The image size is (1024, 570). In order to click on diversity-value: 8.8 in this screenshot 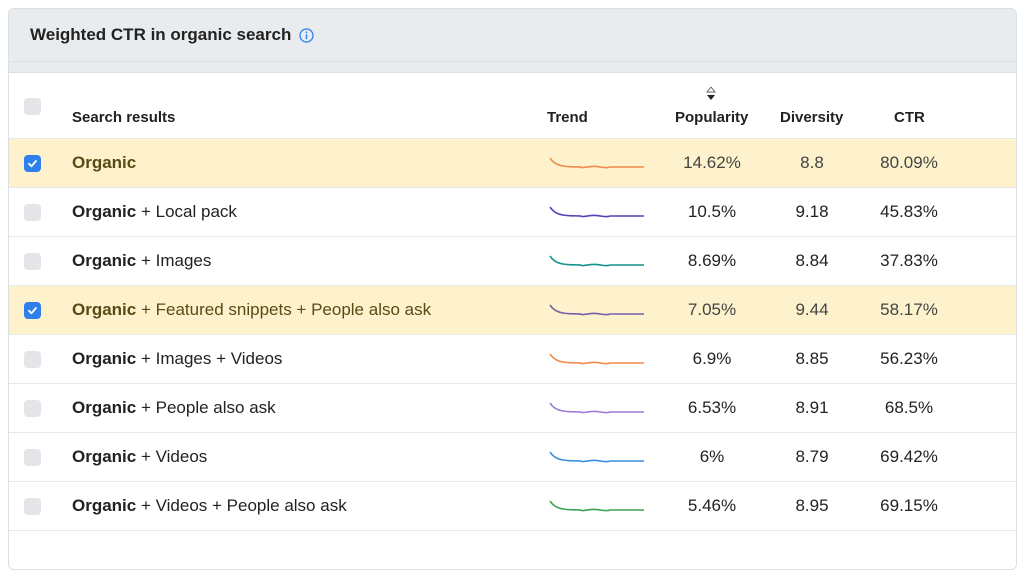, I will do `click(812, 162)`.